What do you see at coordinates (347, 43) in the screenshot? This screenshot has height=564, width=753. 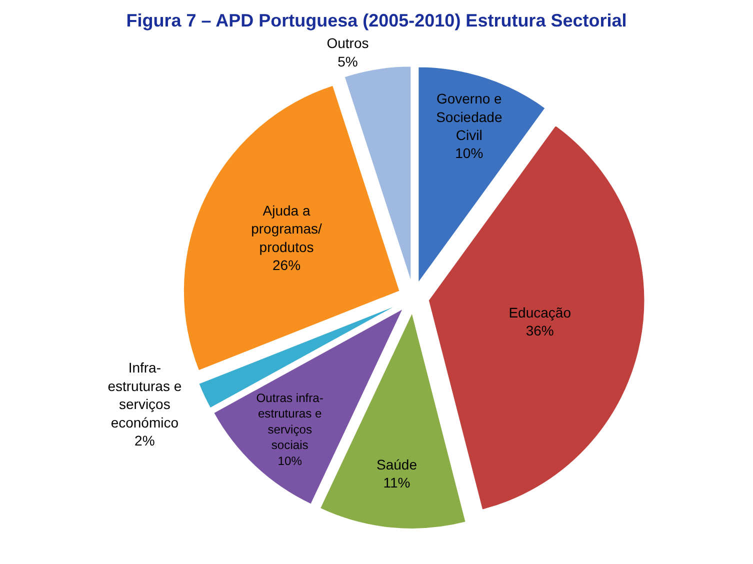 I see `slice-label: Outros` at bounding box center [347, 43].